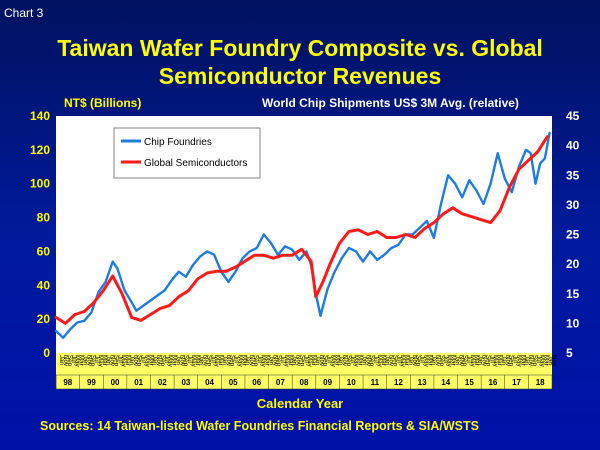  I want to click on right-tick-label: 25, so click(573, 235).